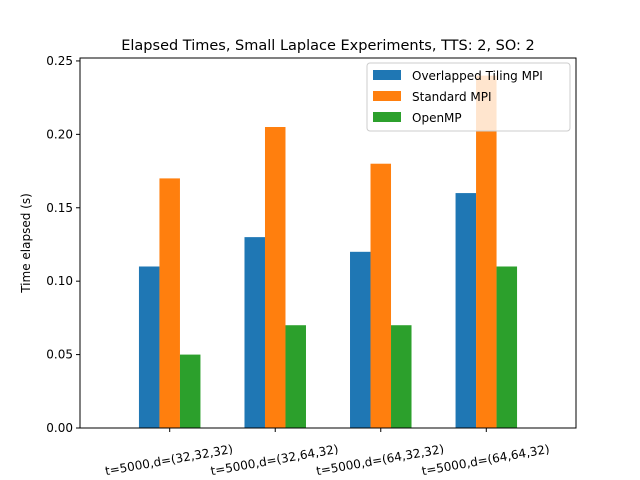  Describe the element at coordinates (437, 118) in the screenshot. I see `legend-label: OpenMP` at that location.